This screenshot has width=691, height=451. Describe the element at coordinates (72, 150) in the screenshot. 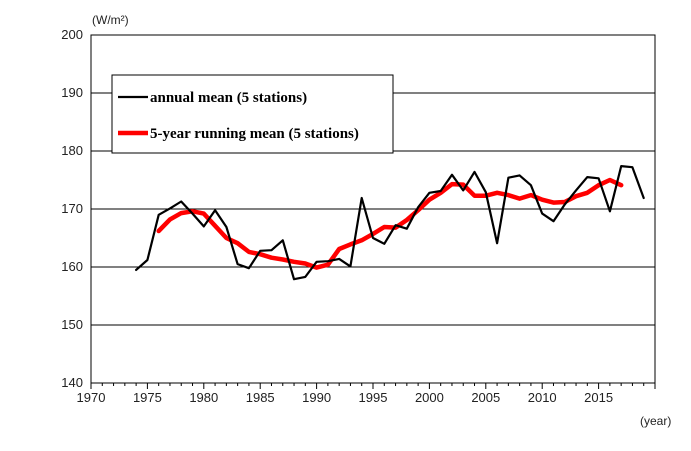

I see `y-tick-label-180: 180` at that location.